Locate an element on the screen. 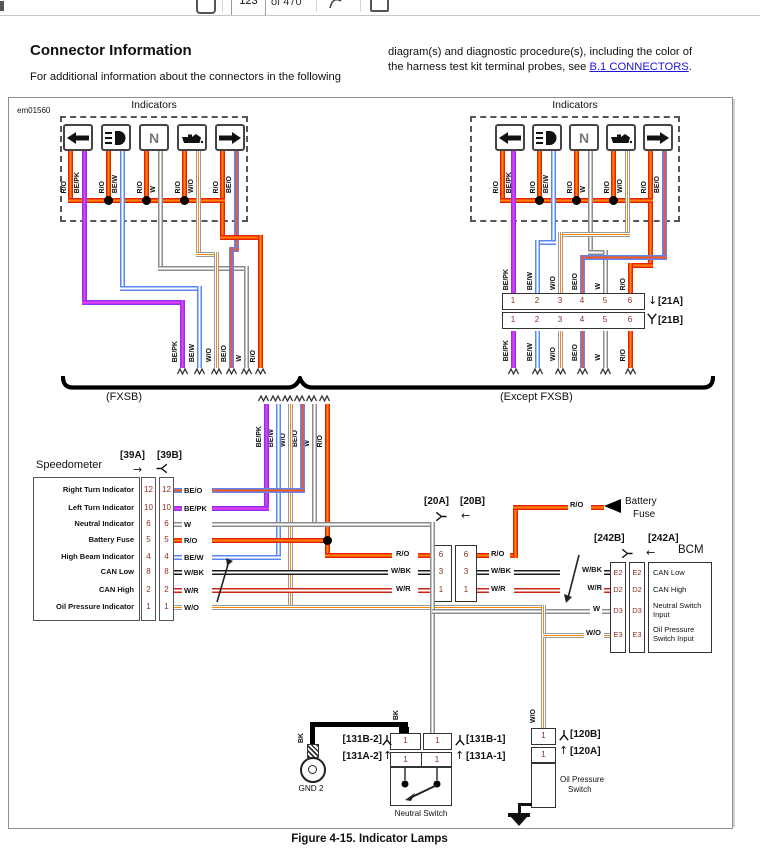 Image resolution: width=760 pixels, height=853 pixels. wire-label: BE/O is located at coordinates (575, 352).